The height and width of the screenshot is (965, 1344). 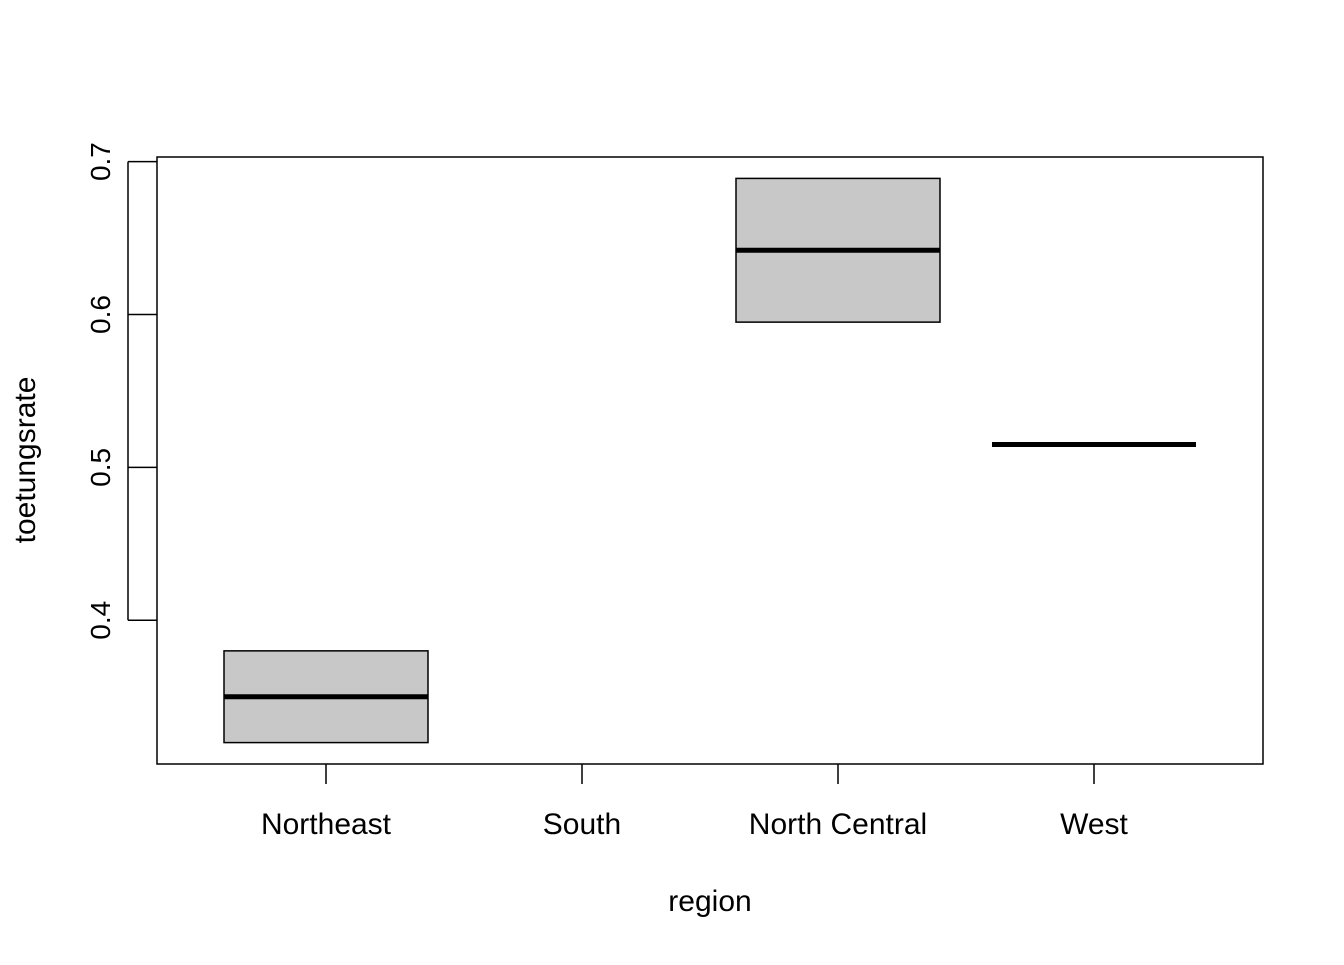 I want to click on box-northeast, so click(x=326, y=697).